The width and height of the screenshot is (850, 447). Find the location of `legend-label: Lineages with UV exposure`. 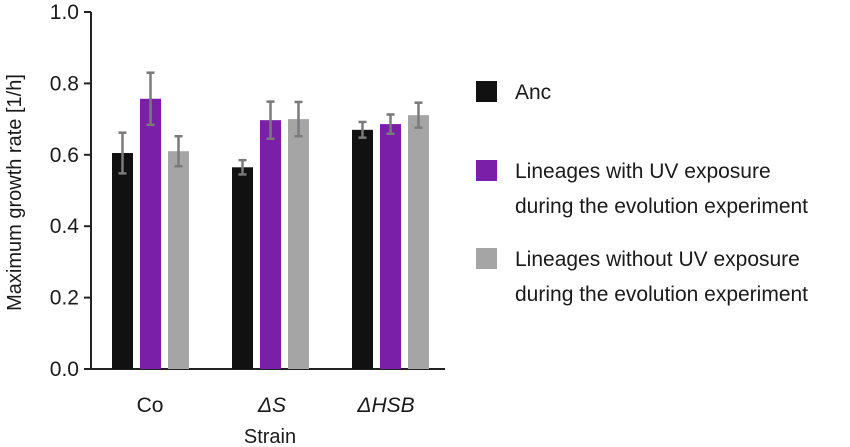

legend-label: Lineages with UV exposure is located at coordinates (643, 171).